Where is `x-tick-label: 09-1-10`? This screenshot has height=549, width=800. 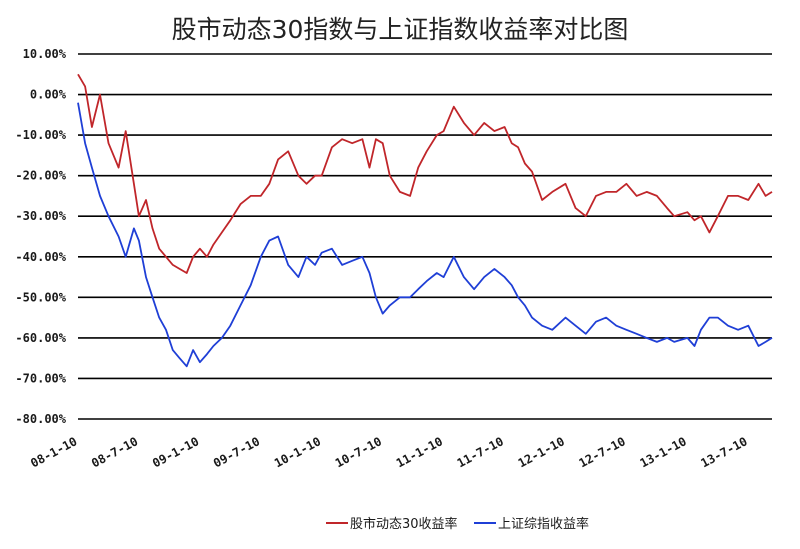
x-tick-label: 09-1-10 is located at coordinates (175, 452).